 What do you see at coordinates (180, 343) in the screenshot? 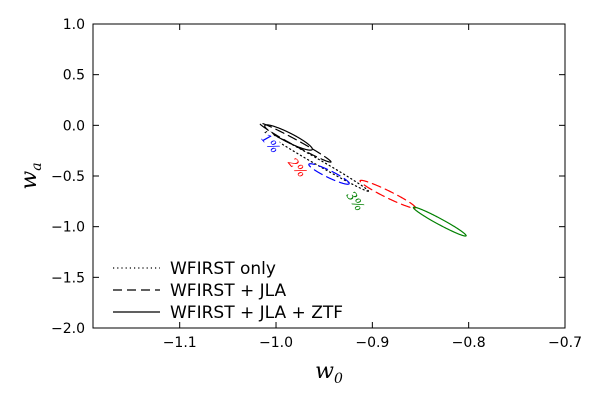
I see `x-tick-label: −1.1` at bounding box center [180, 343].